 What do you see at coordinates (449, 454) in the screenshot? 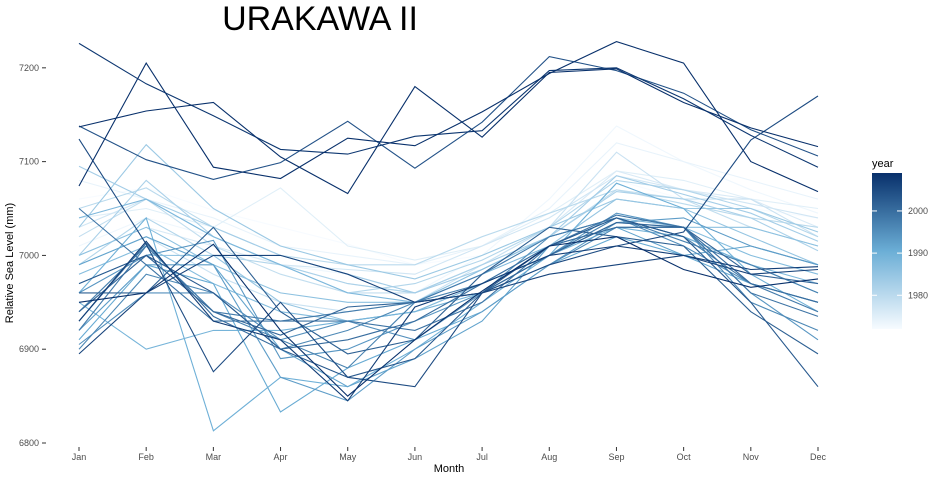
I see `x-axis: Jan Feb Mar Apr May Jun Jul Aug Sep Oct Nov Dec` at bounding box center [449, 454].